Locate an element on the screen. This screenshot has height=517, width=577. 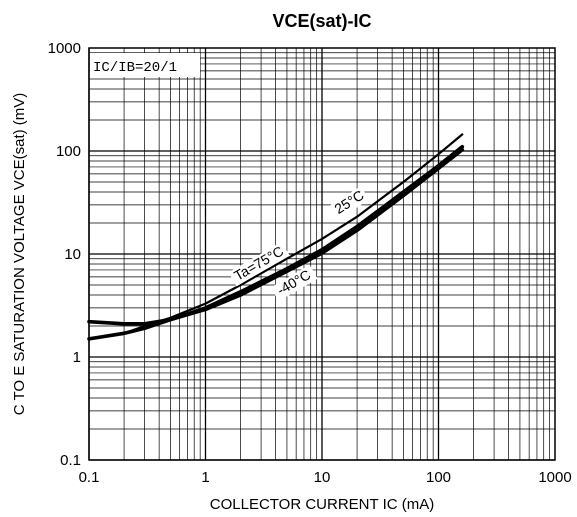
x-tick-label: 0.1 is located at coordinates (89, 477).